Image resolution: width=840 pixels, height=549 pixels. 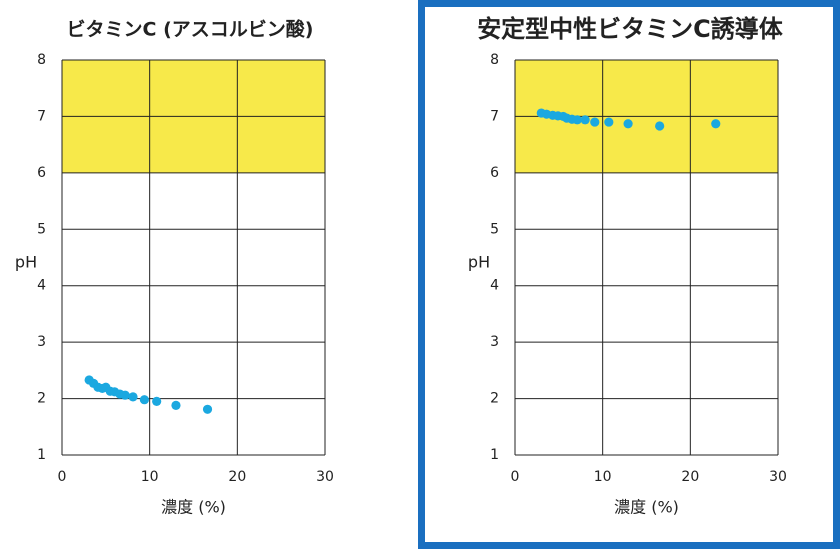 I want to click on chart-title: 安定型中性ビタミンC誘導体, so click(x=630, y=29).